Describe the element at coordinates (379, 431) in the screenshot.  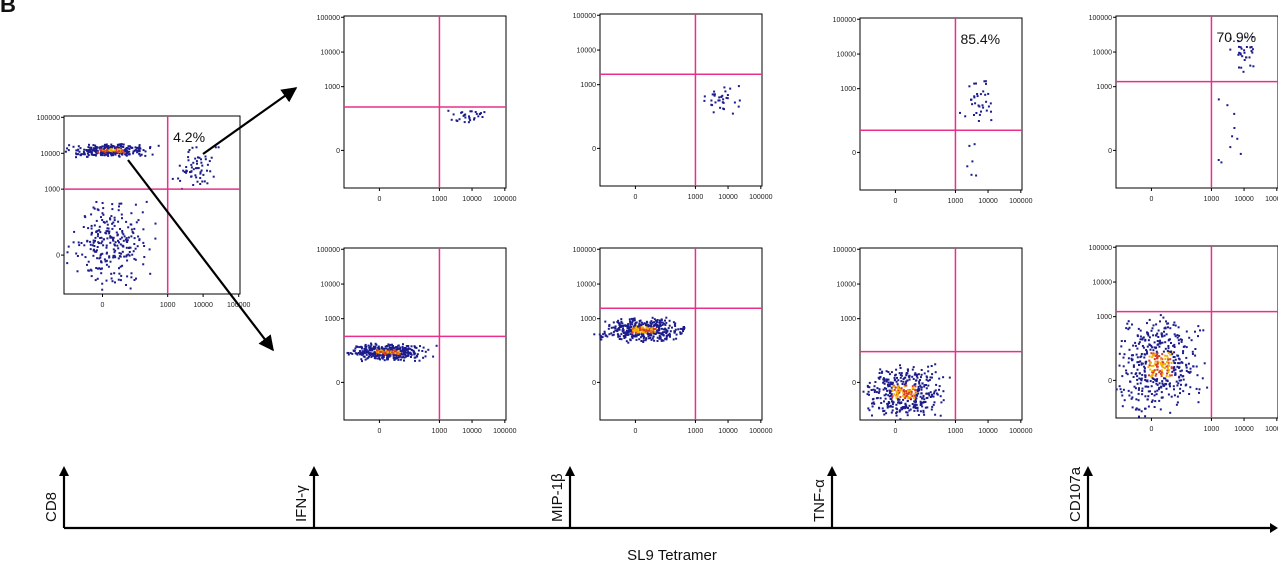
I see `x-tick-label: 0` at that location.